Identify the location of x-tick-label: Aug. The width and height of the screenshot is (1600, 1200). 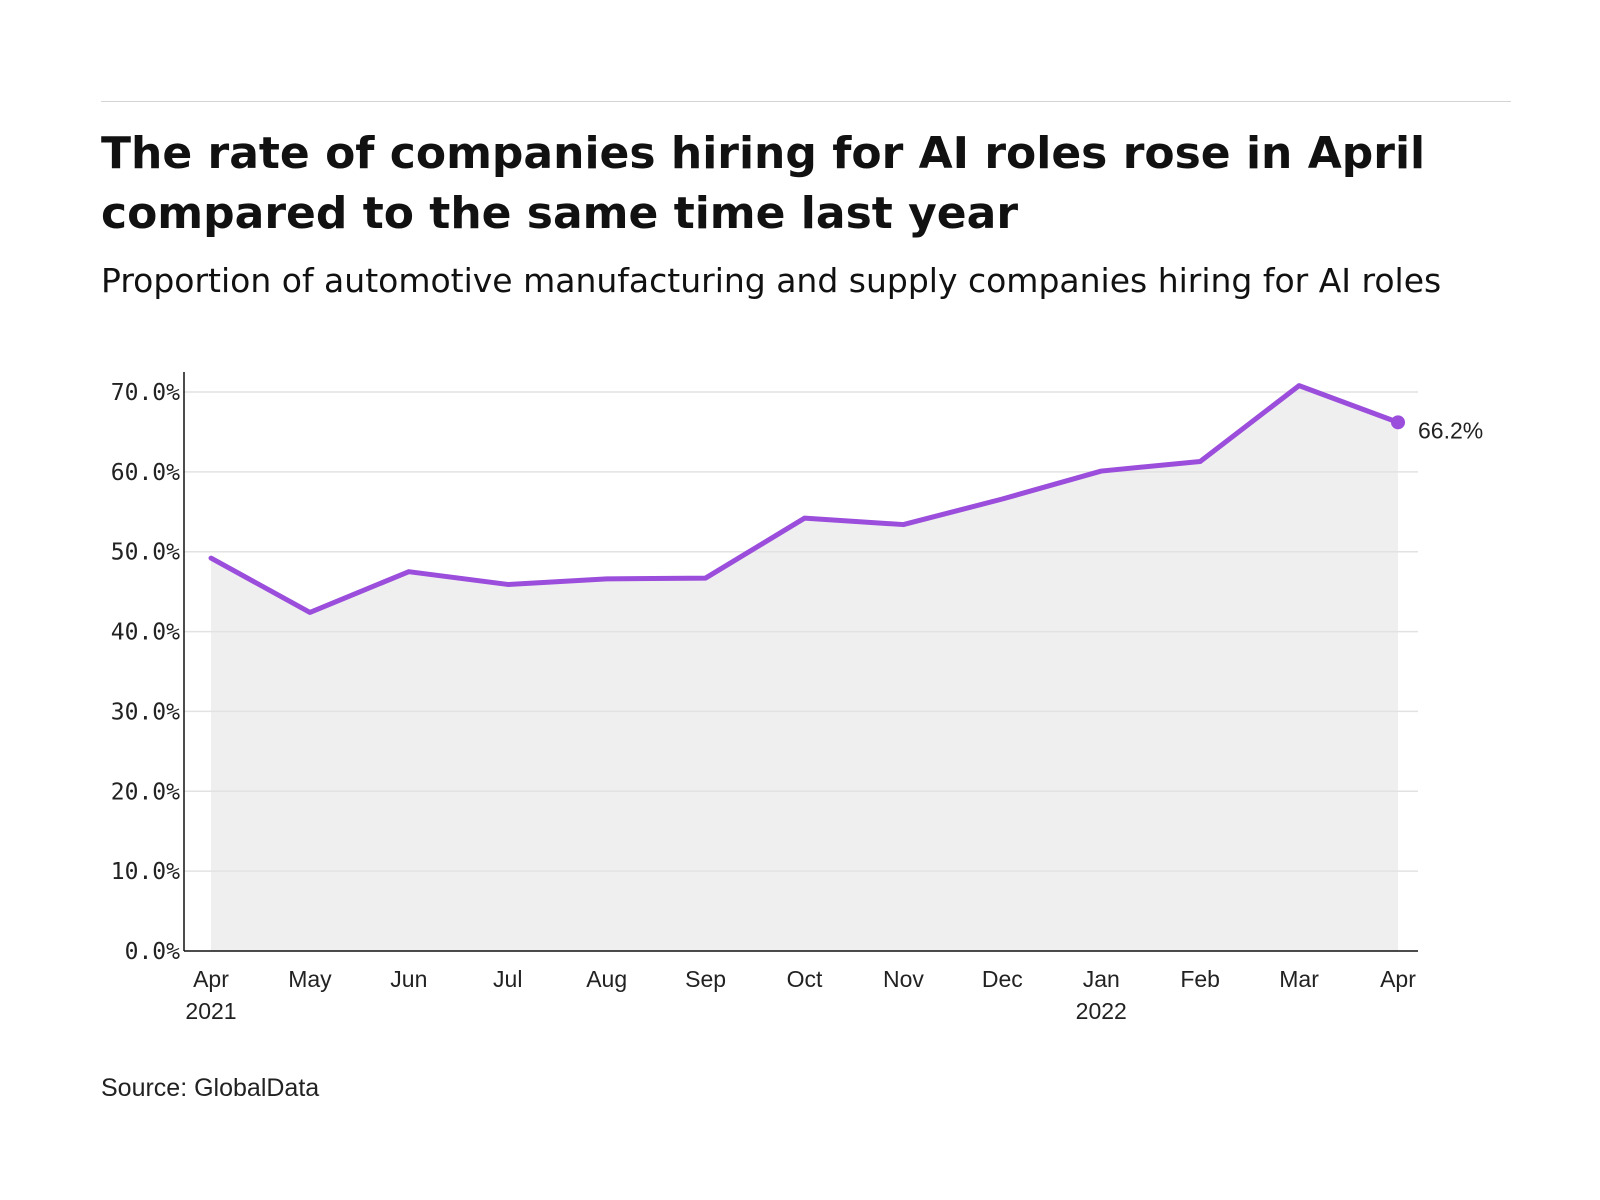
(606, 979).